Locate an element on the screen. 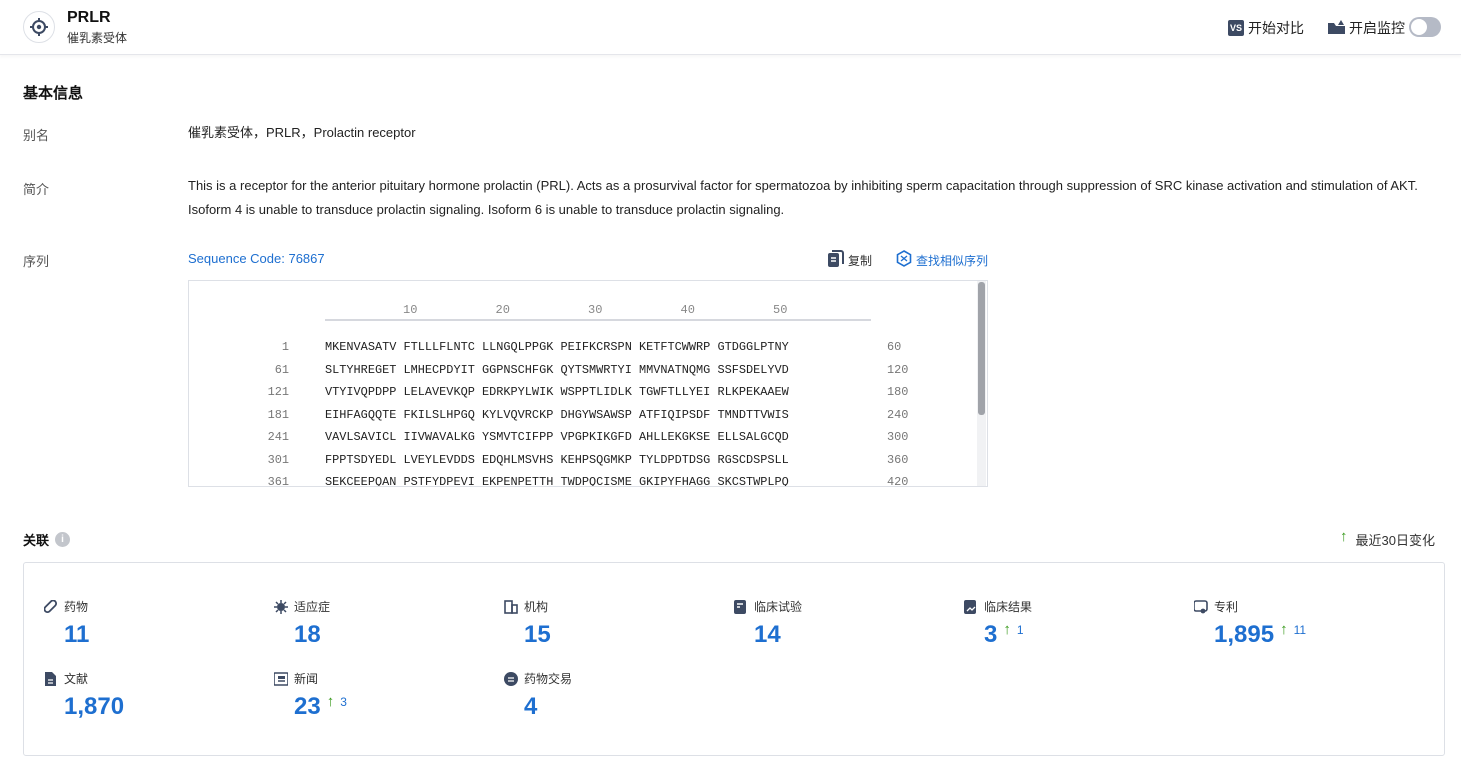  stat-label: 临床试验 is located at coordinates (778, 607).